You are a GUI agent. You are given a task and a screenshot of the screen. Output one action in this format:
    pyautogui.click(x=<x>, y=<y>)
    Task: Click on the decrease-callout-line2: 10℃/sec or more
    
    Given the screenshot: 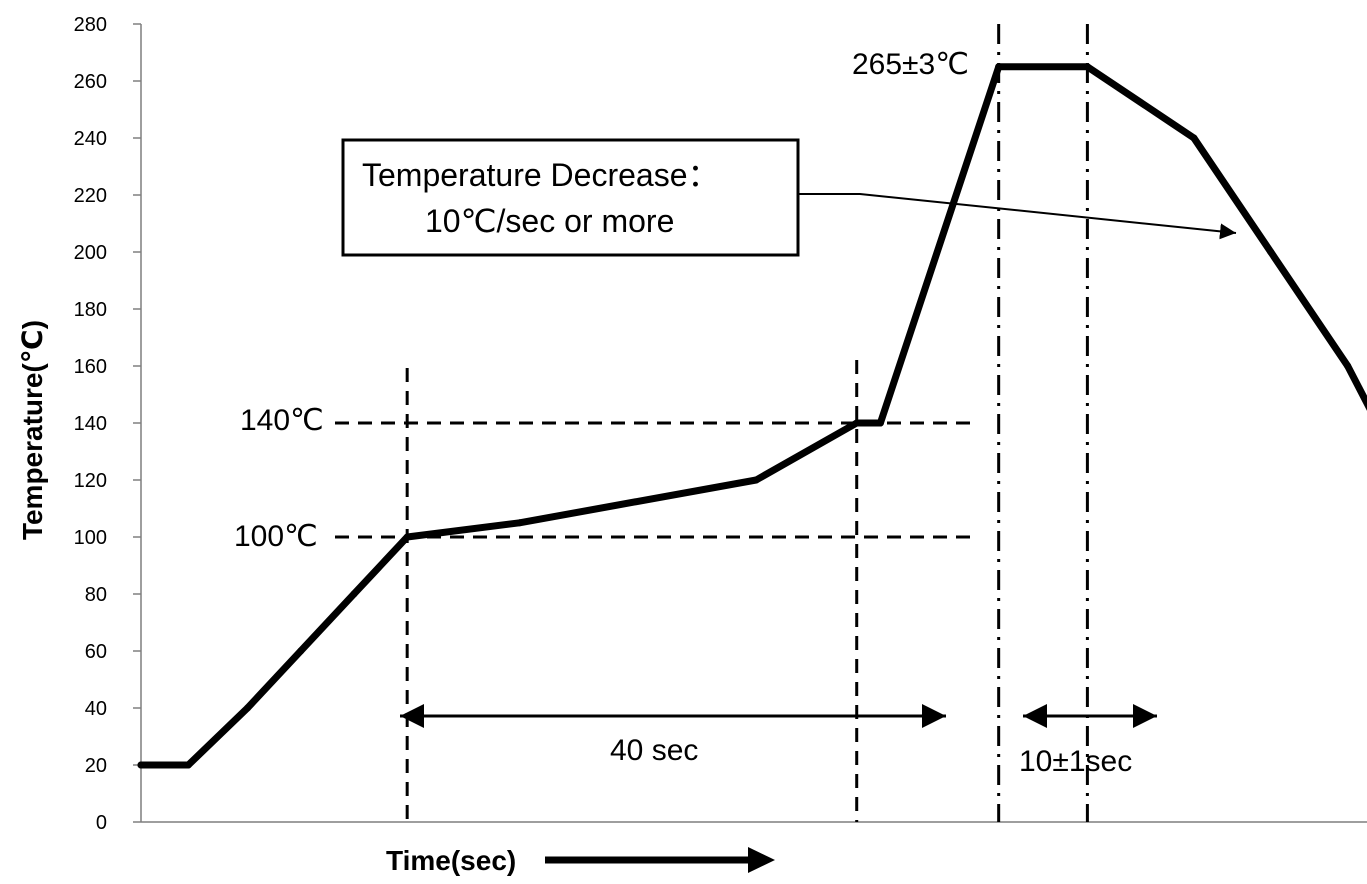 What is the action you would take?
    pyautogui.click(x=549, y=221)
    